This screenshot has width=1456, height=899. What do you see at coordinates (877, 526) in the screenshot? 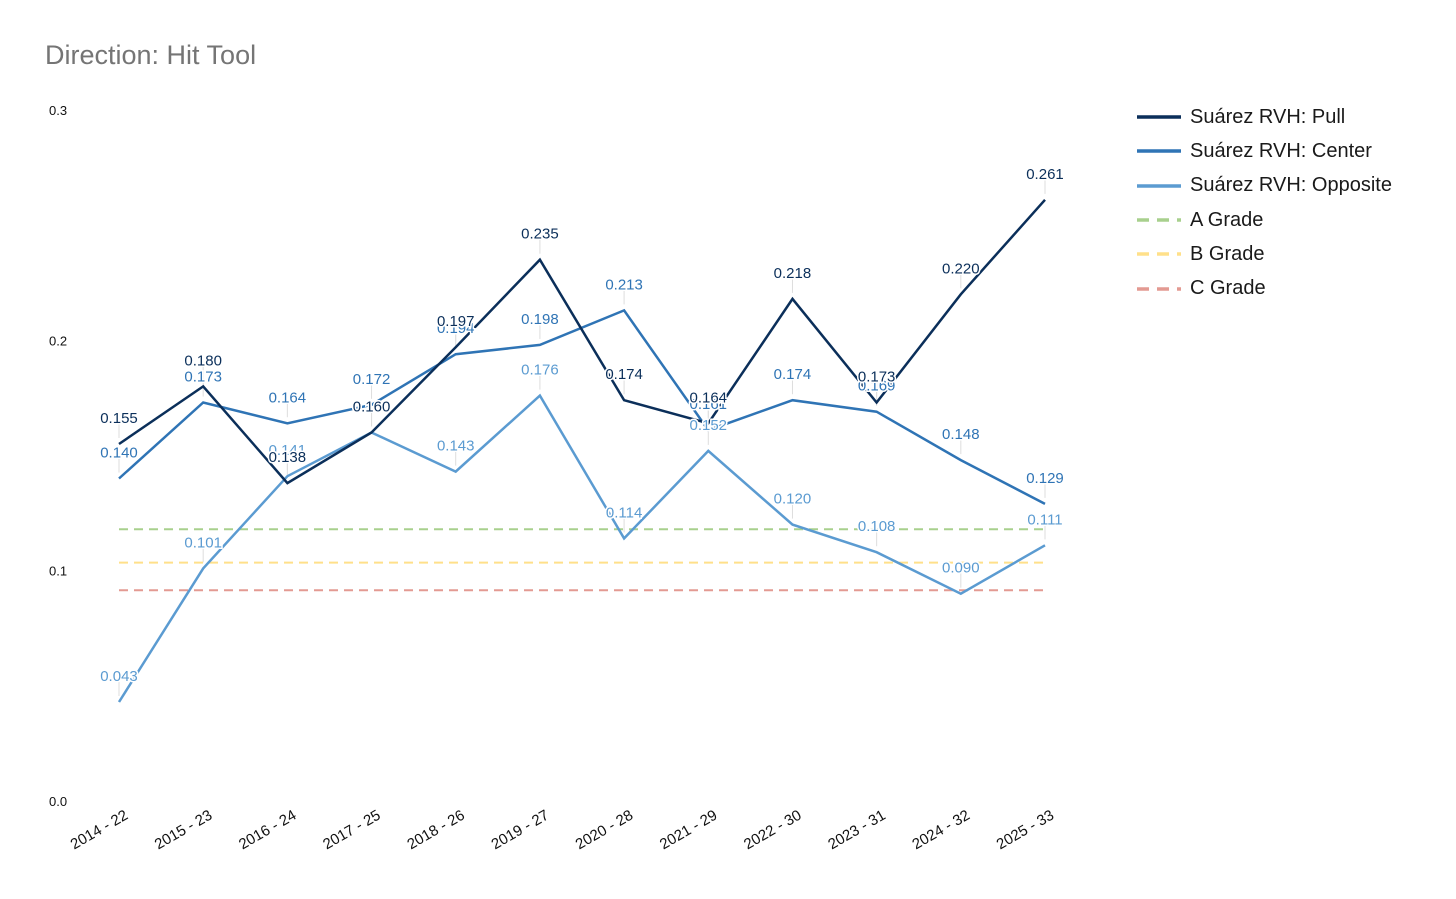
I see `data-label: 0.108` at bounding box center [877, 526].